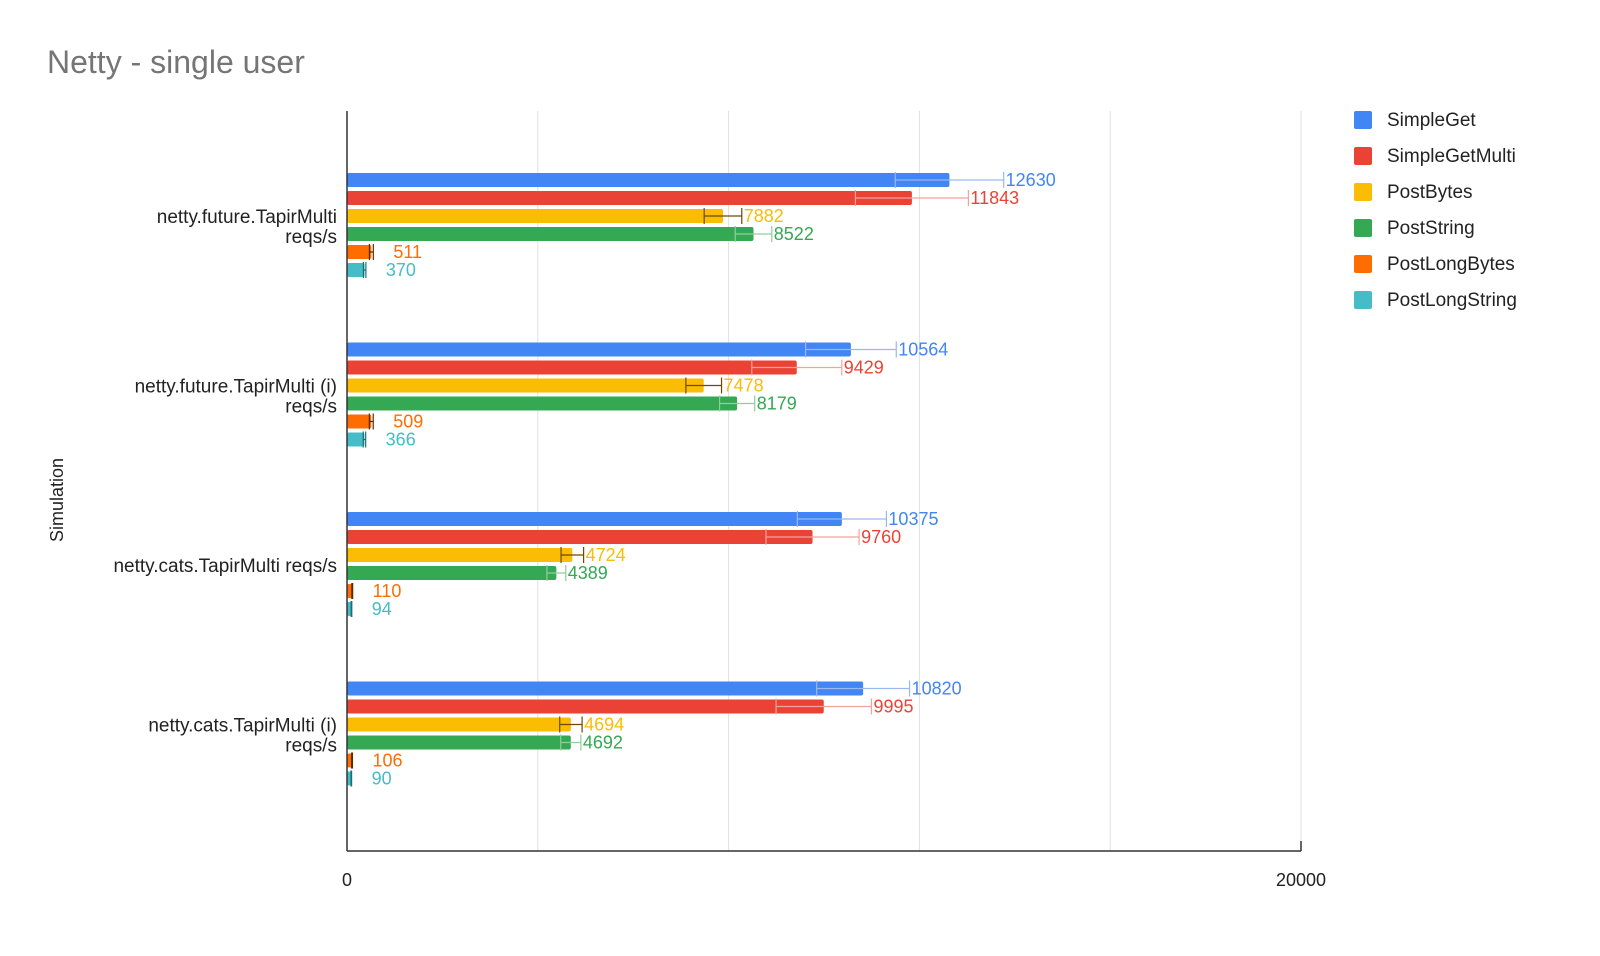 Image resolution: width=1600 pixels, height=956 pixels. I want to click on data-label: 90, so click(382, 779).